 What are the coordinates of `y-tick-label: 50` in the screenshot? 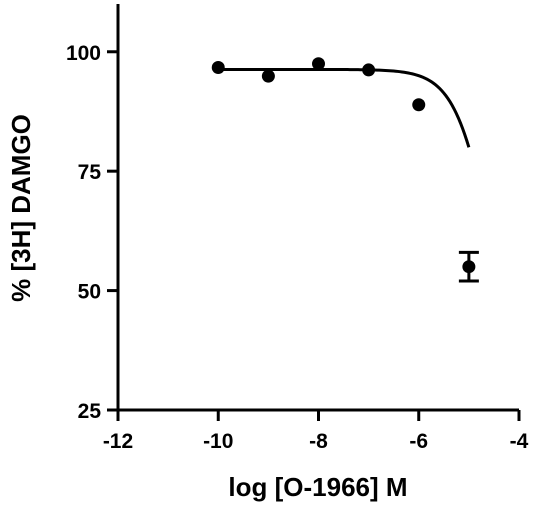 It's located at (89, 292).